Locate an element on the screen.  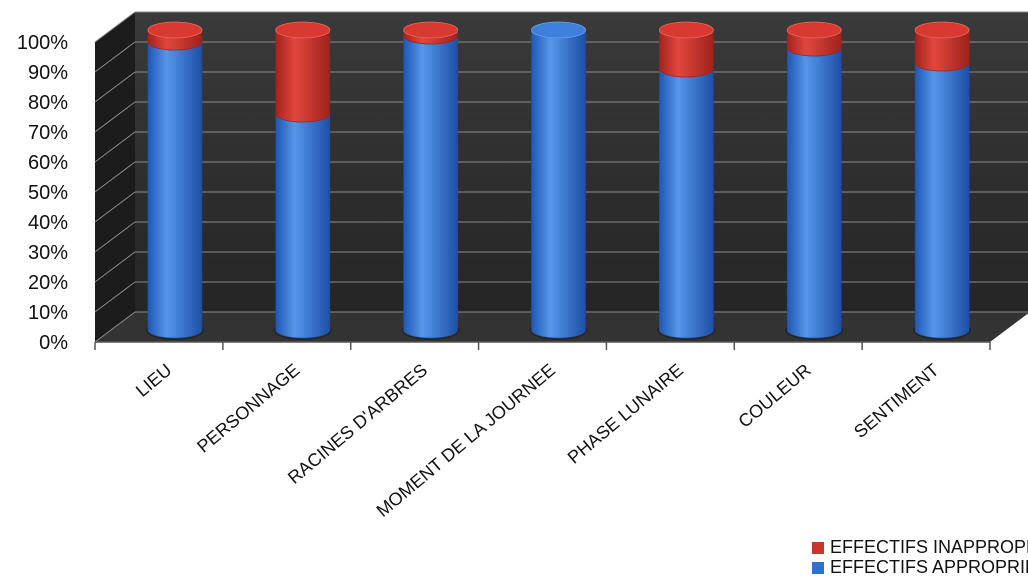
x-tick-label: PERSONNAGE is located at coordinates (248, 408).